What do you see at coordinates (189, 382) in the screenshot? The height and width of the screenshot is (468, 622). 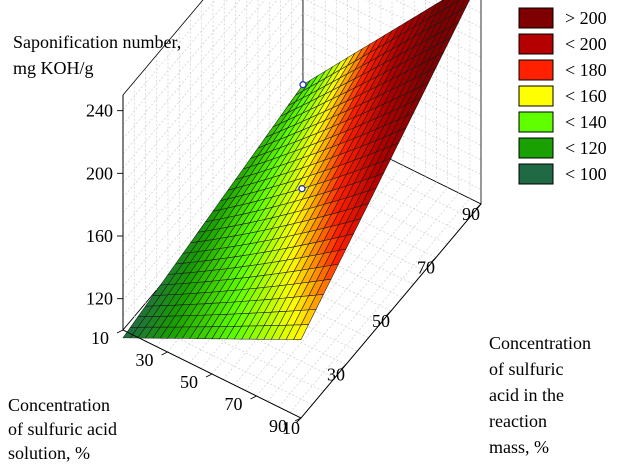 I see `y-tick-label: 50` at bounding box center [189, 382].